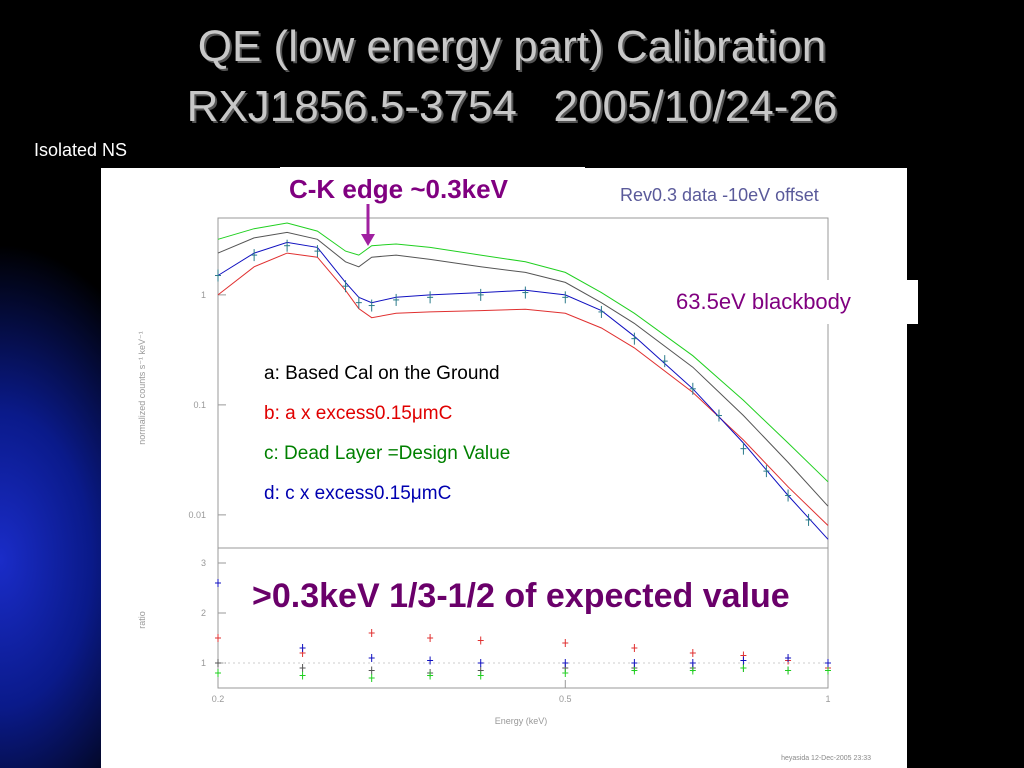 The height and width of the screenshot is (768, 1024). I want to click on blackbody-annotation: 63.5eV blackbody, so click(763, 301).